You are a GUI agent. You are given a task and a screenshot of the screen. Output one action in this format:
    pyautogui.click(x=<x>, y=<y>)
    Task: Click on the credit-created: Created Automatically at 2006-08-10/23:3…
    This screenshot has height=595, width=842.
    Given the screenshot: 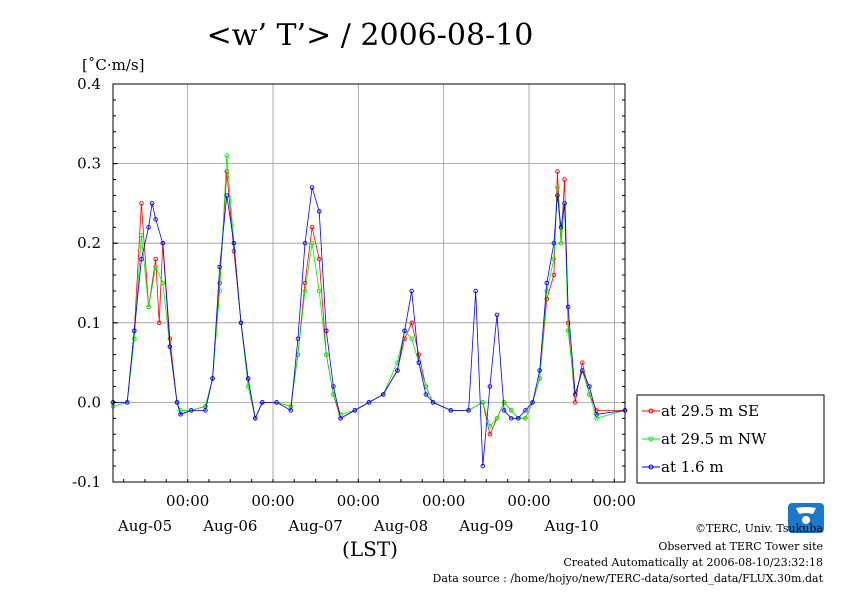 What is the action you would take?
    pyautogui.click(x=693, y=562)
    